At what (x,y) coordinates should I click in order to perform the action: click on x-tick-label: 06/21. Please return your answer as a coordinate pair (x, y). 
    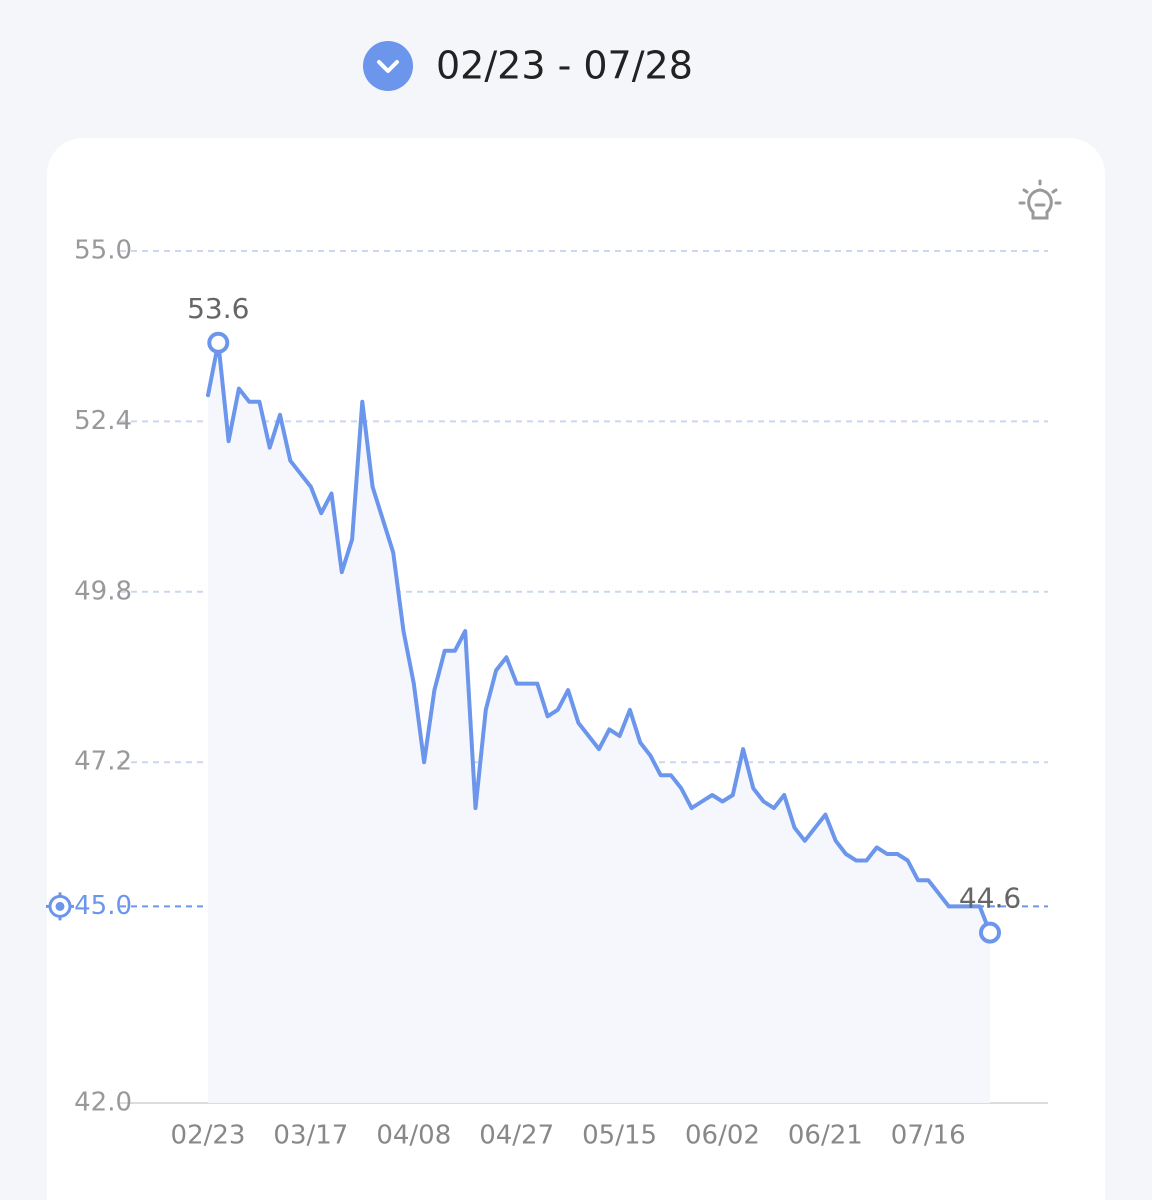
    Looking at the image, I should click on (825, 1136).